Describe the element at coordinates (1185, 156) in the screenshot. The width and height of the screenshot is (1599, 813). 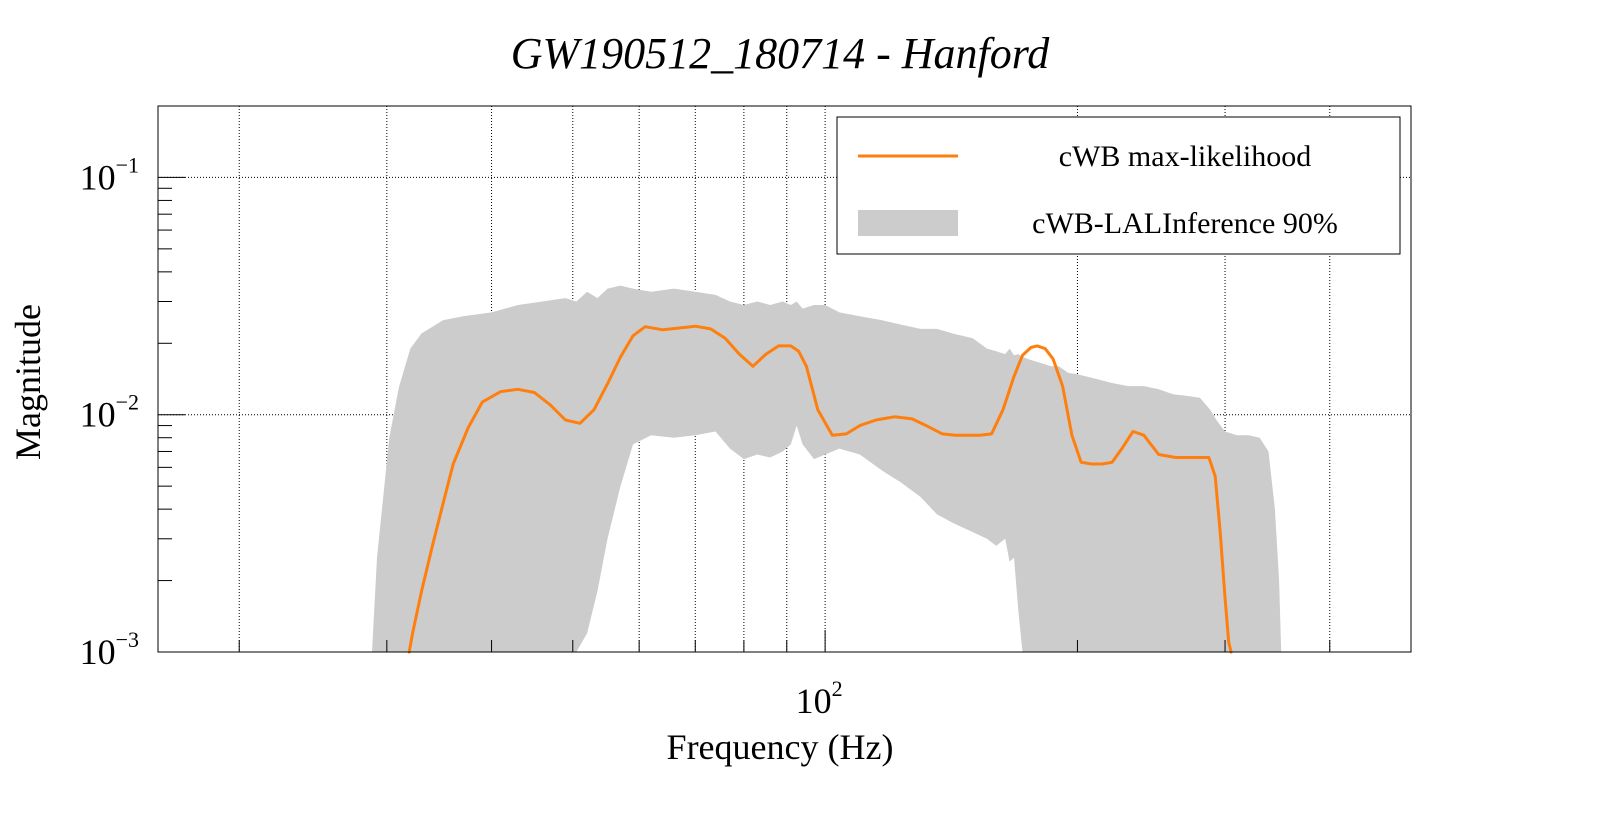
I see `legend-label: cWB max-likelihood` at that location.